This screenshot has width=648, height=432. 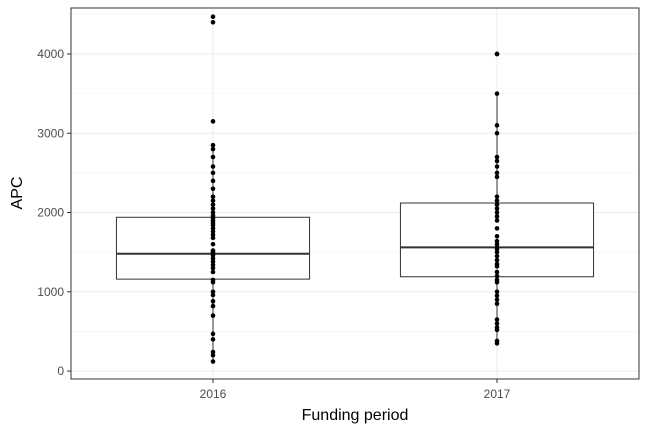 I want to click on x-axis: 2016 2017, so click(x=355, y=390).